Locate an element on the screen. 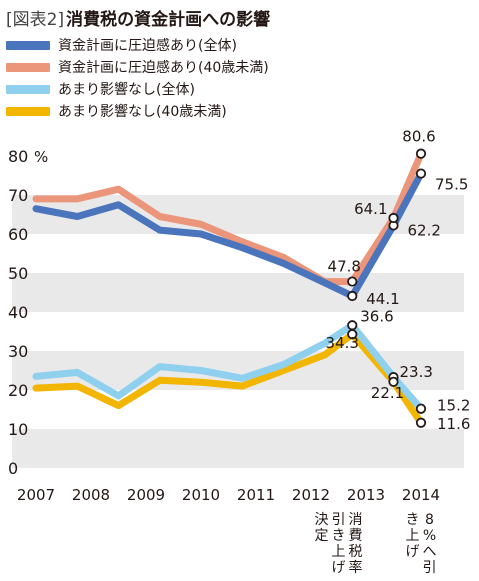  legend-item-yellow: あまり影響なし(40歳未満) is located at coordinates (137, 111).